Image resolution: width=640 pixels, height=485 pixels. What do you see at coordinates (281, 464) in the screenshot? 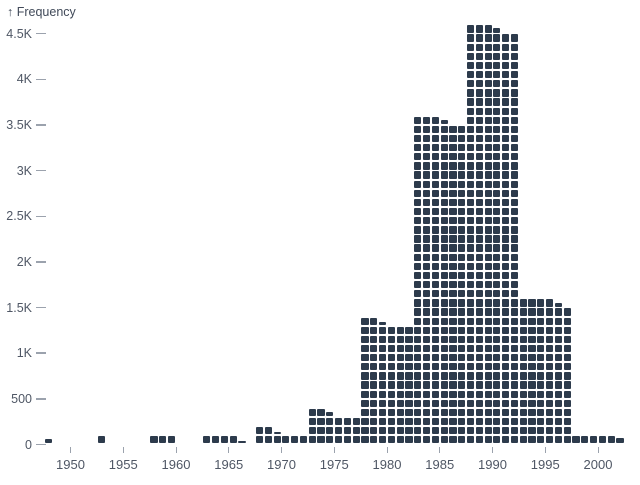
I see `x-tick-label: 1970` at bounding box center [281, 464].